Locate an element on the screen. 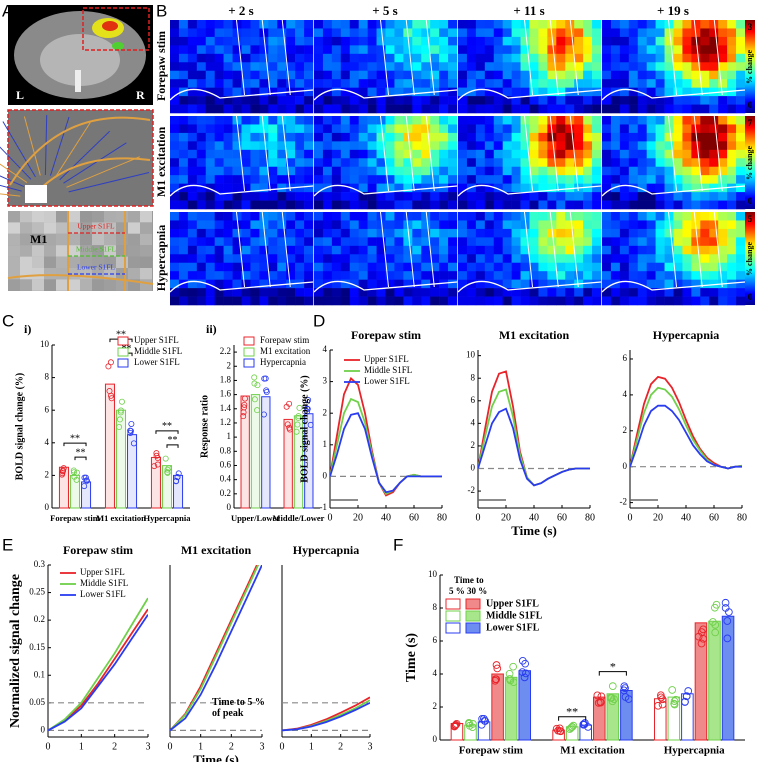 This screenshot has height=762, width=757. y-axis-label: Response ratio is located at coordinates (204, 426).